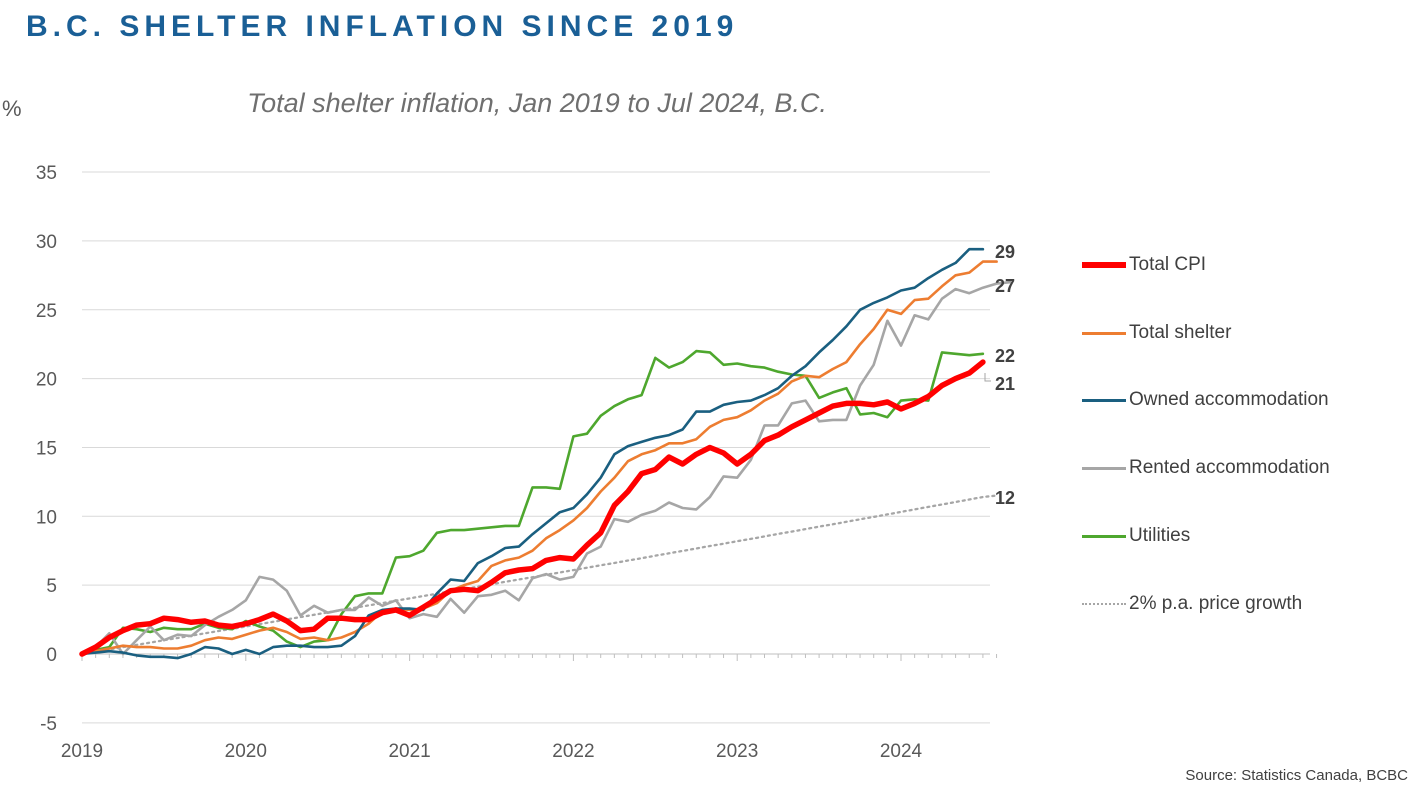  What do you see at coordinates (246, 751) in the screenshot?
I see `x-tick-label: 2020` at bounding box center [246, 751].